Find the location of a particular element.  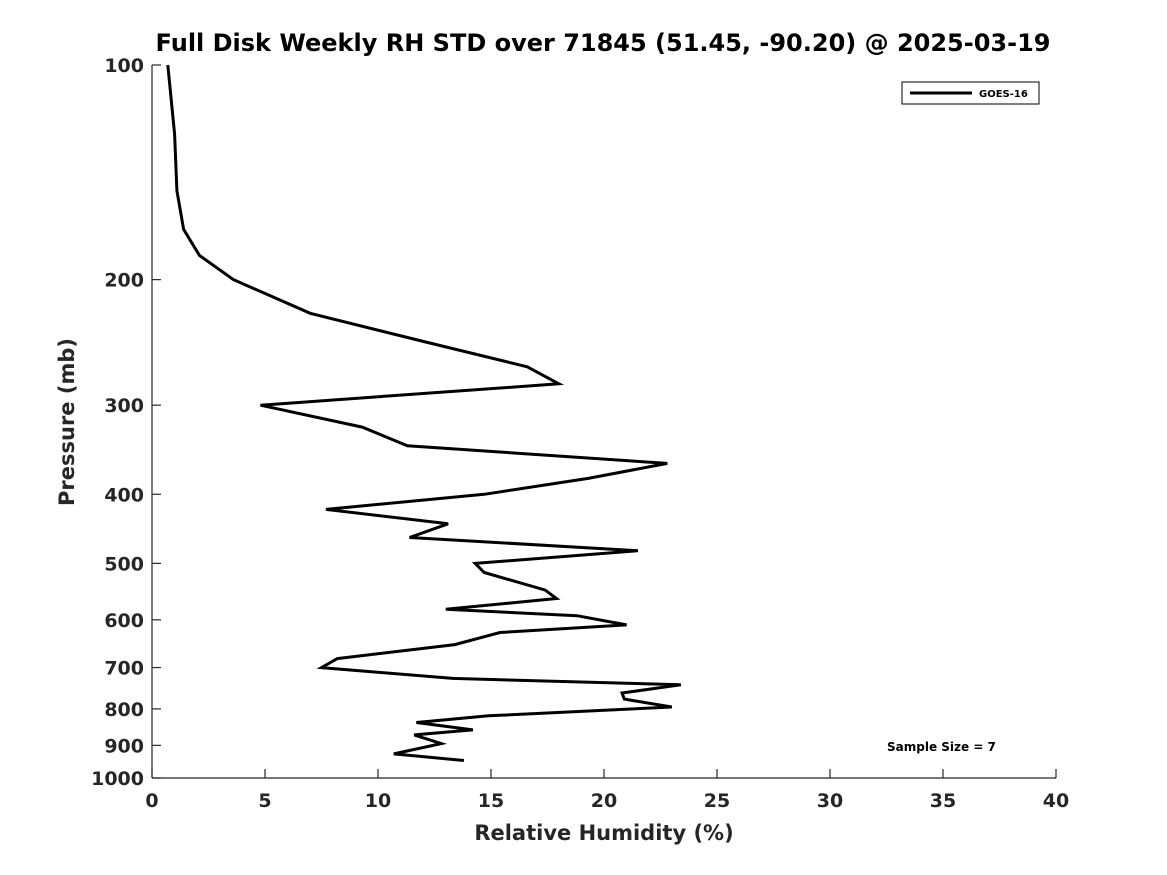

legend-label-goes-16: GOES-16 is located at coordinates (1003, 94).